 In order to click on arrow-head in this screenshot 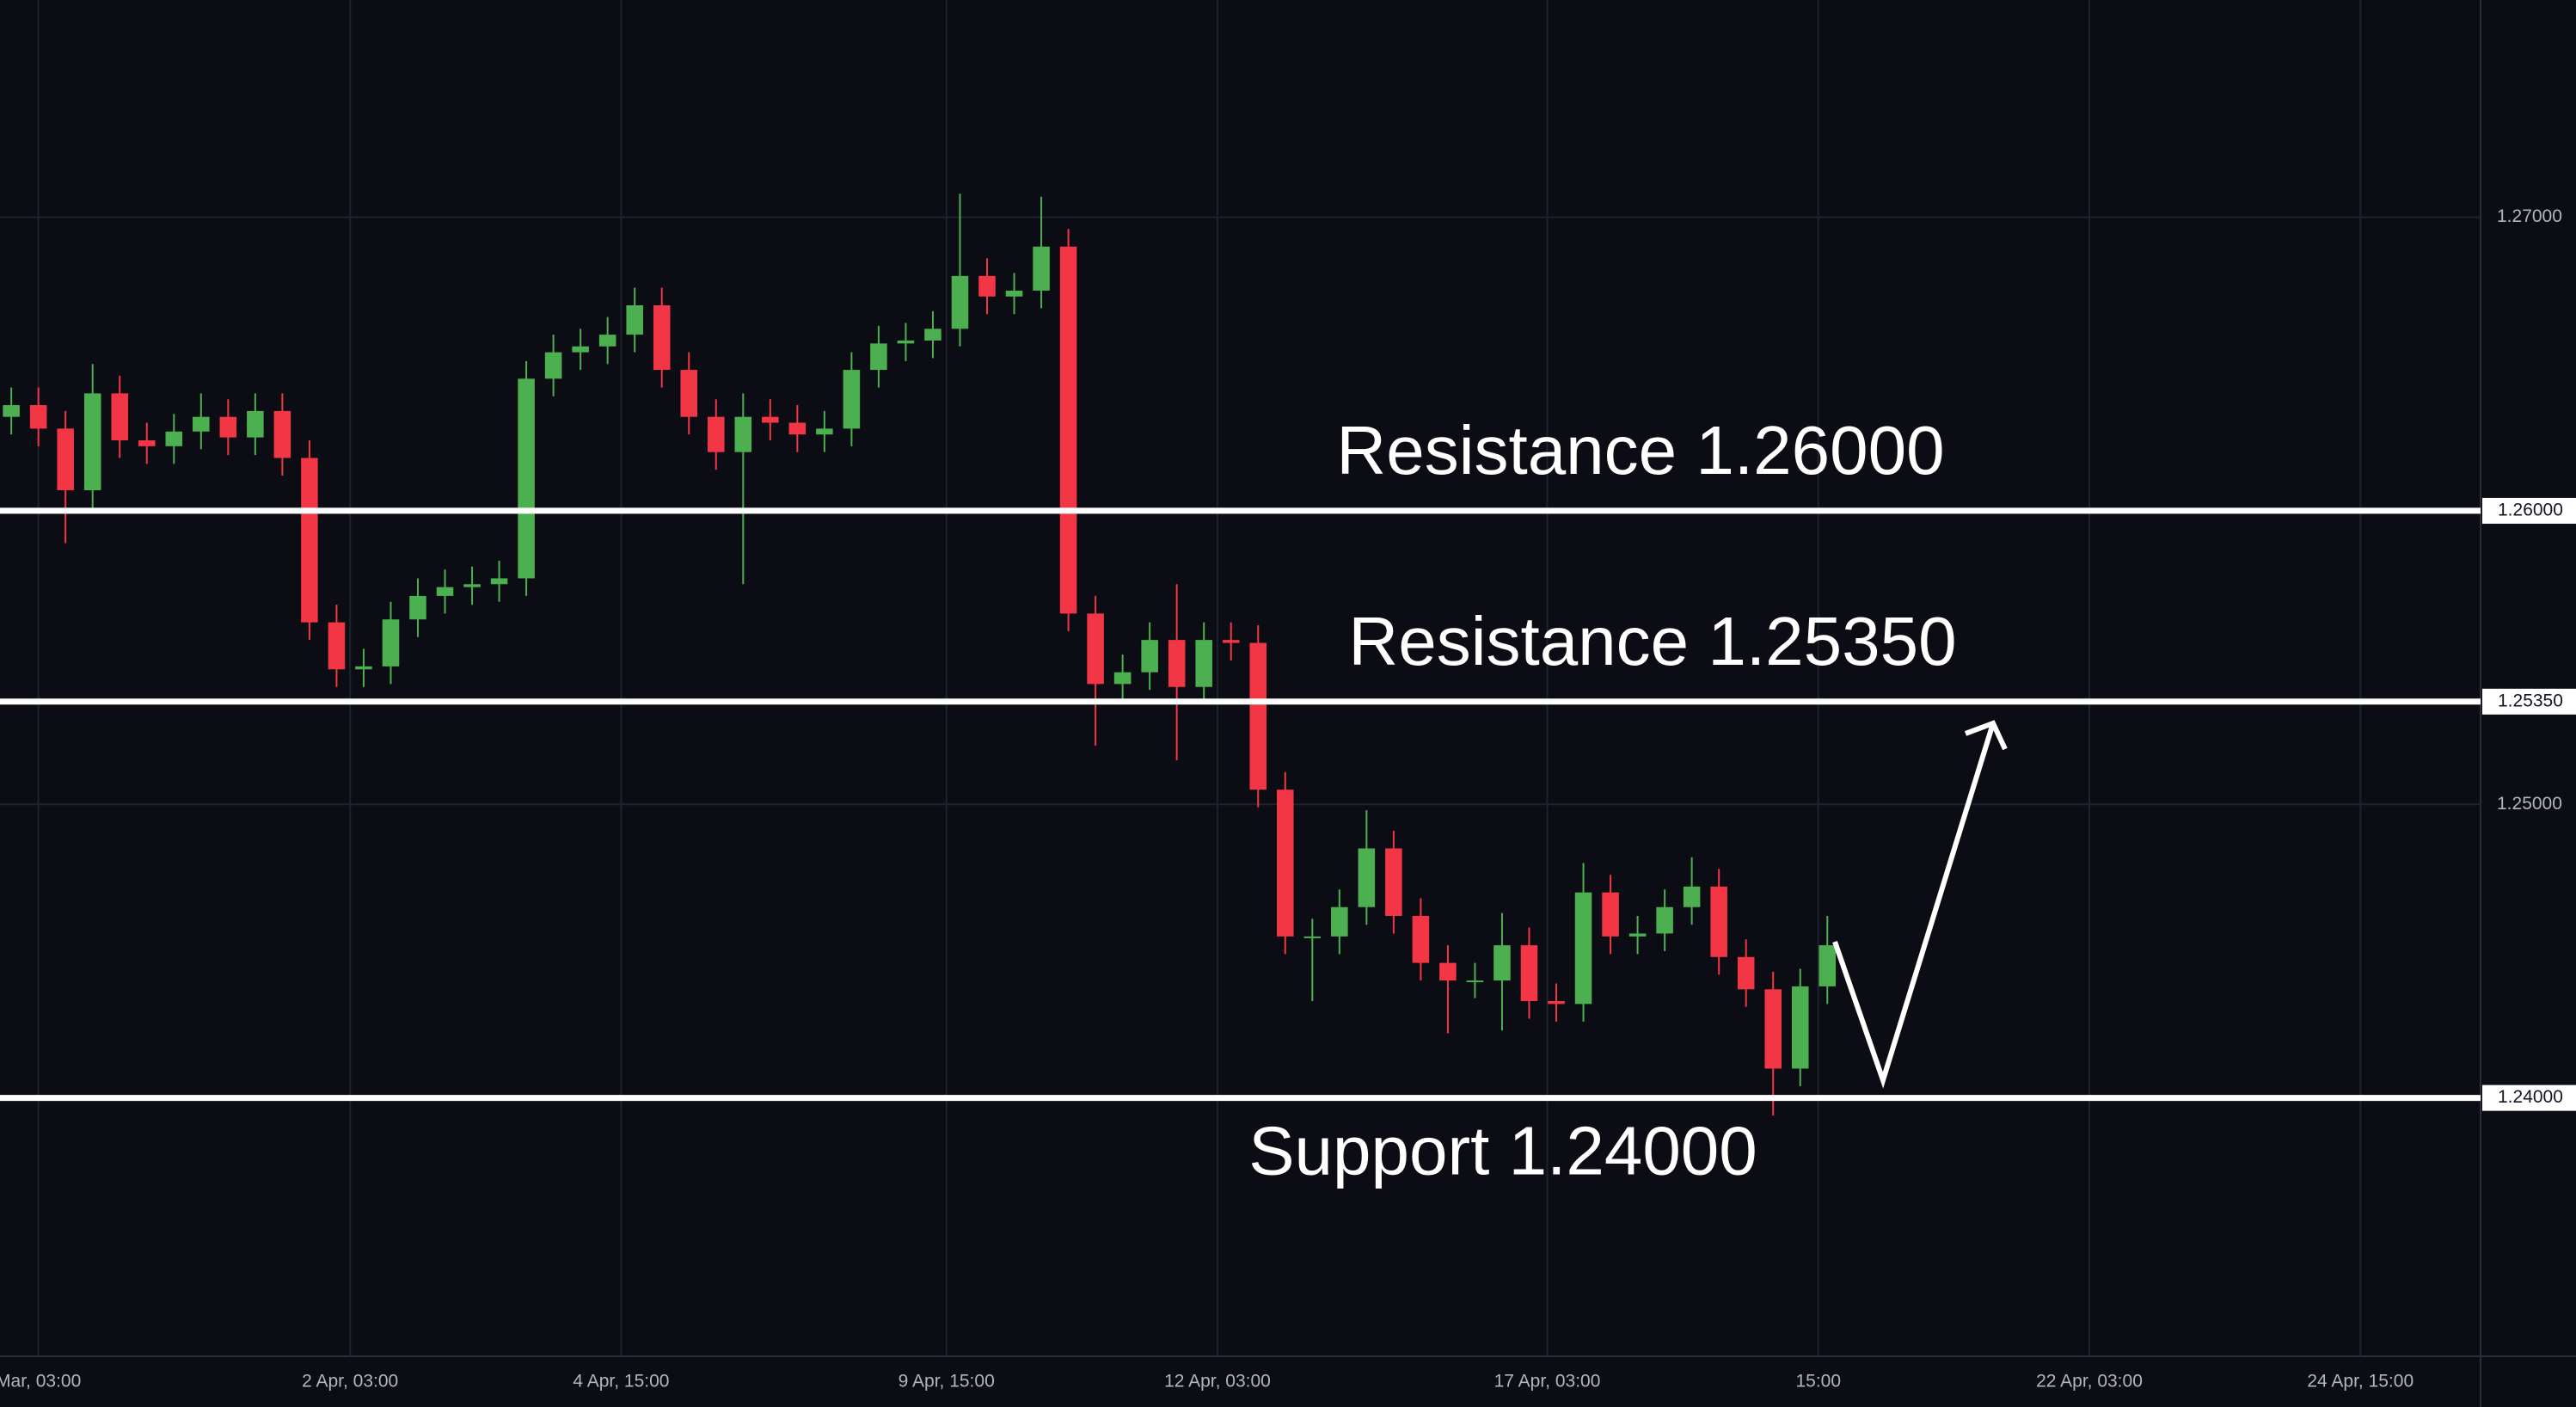, I will do `click(1986, 735)`.